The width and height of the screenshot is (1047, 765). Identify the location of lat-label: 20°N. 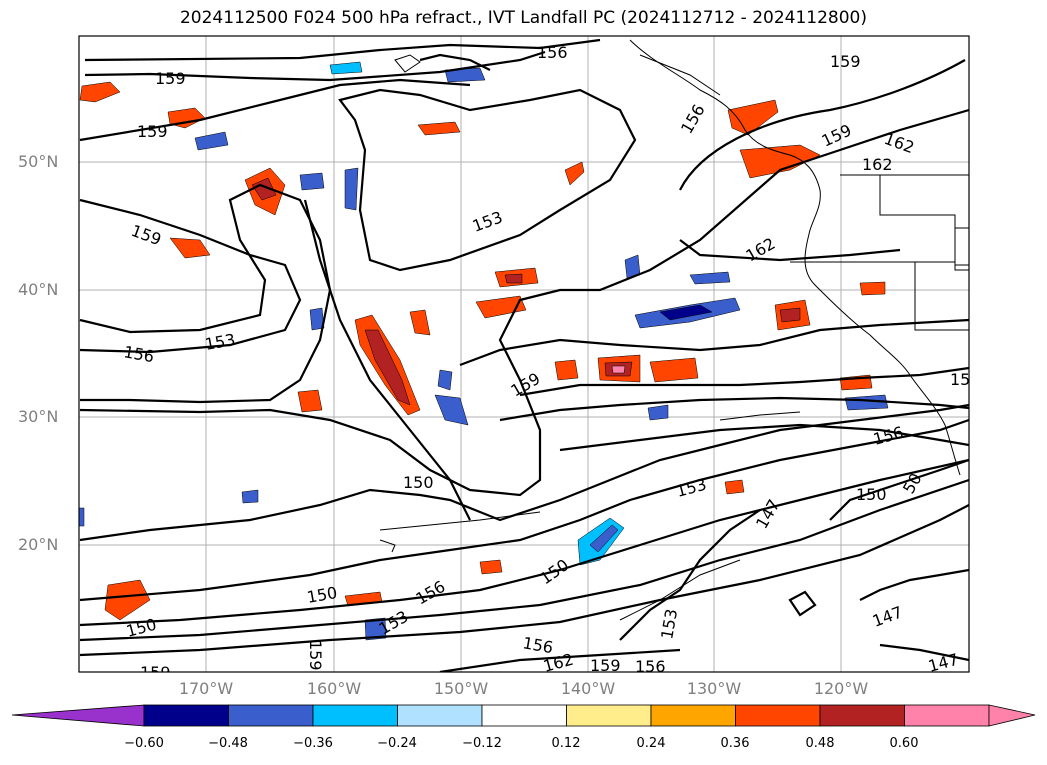
(38, 544).